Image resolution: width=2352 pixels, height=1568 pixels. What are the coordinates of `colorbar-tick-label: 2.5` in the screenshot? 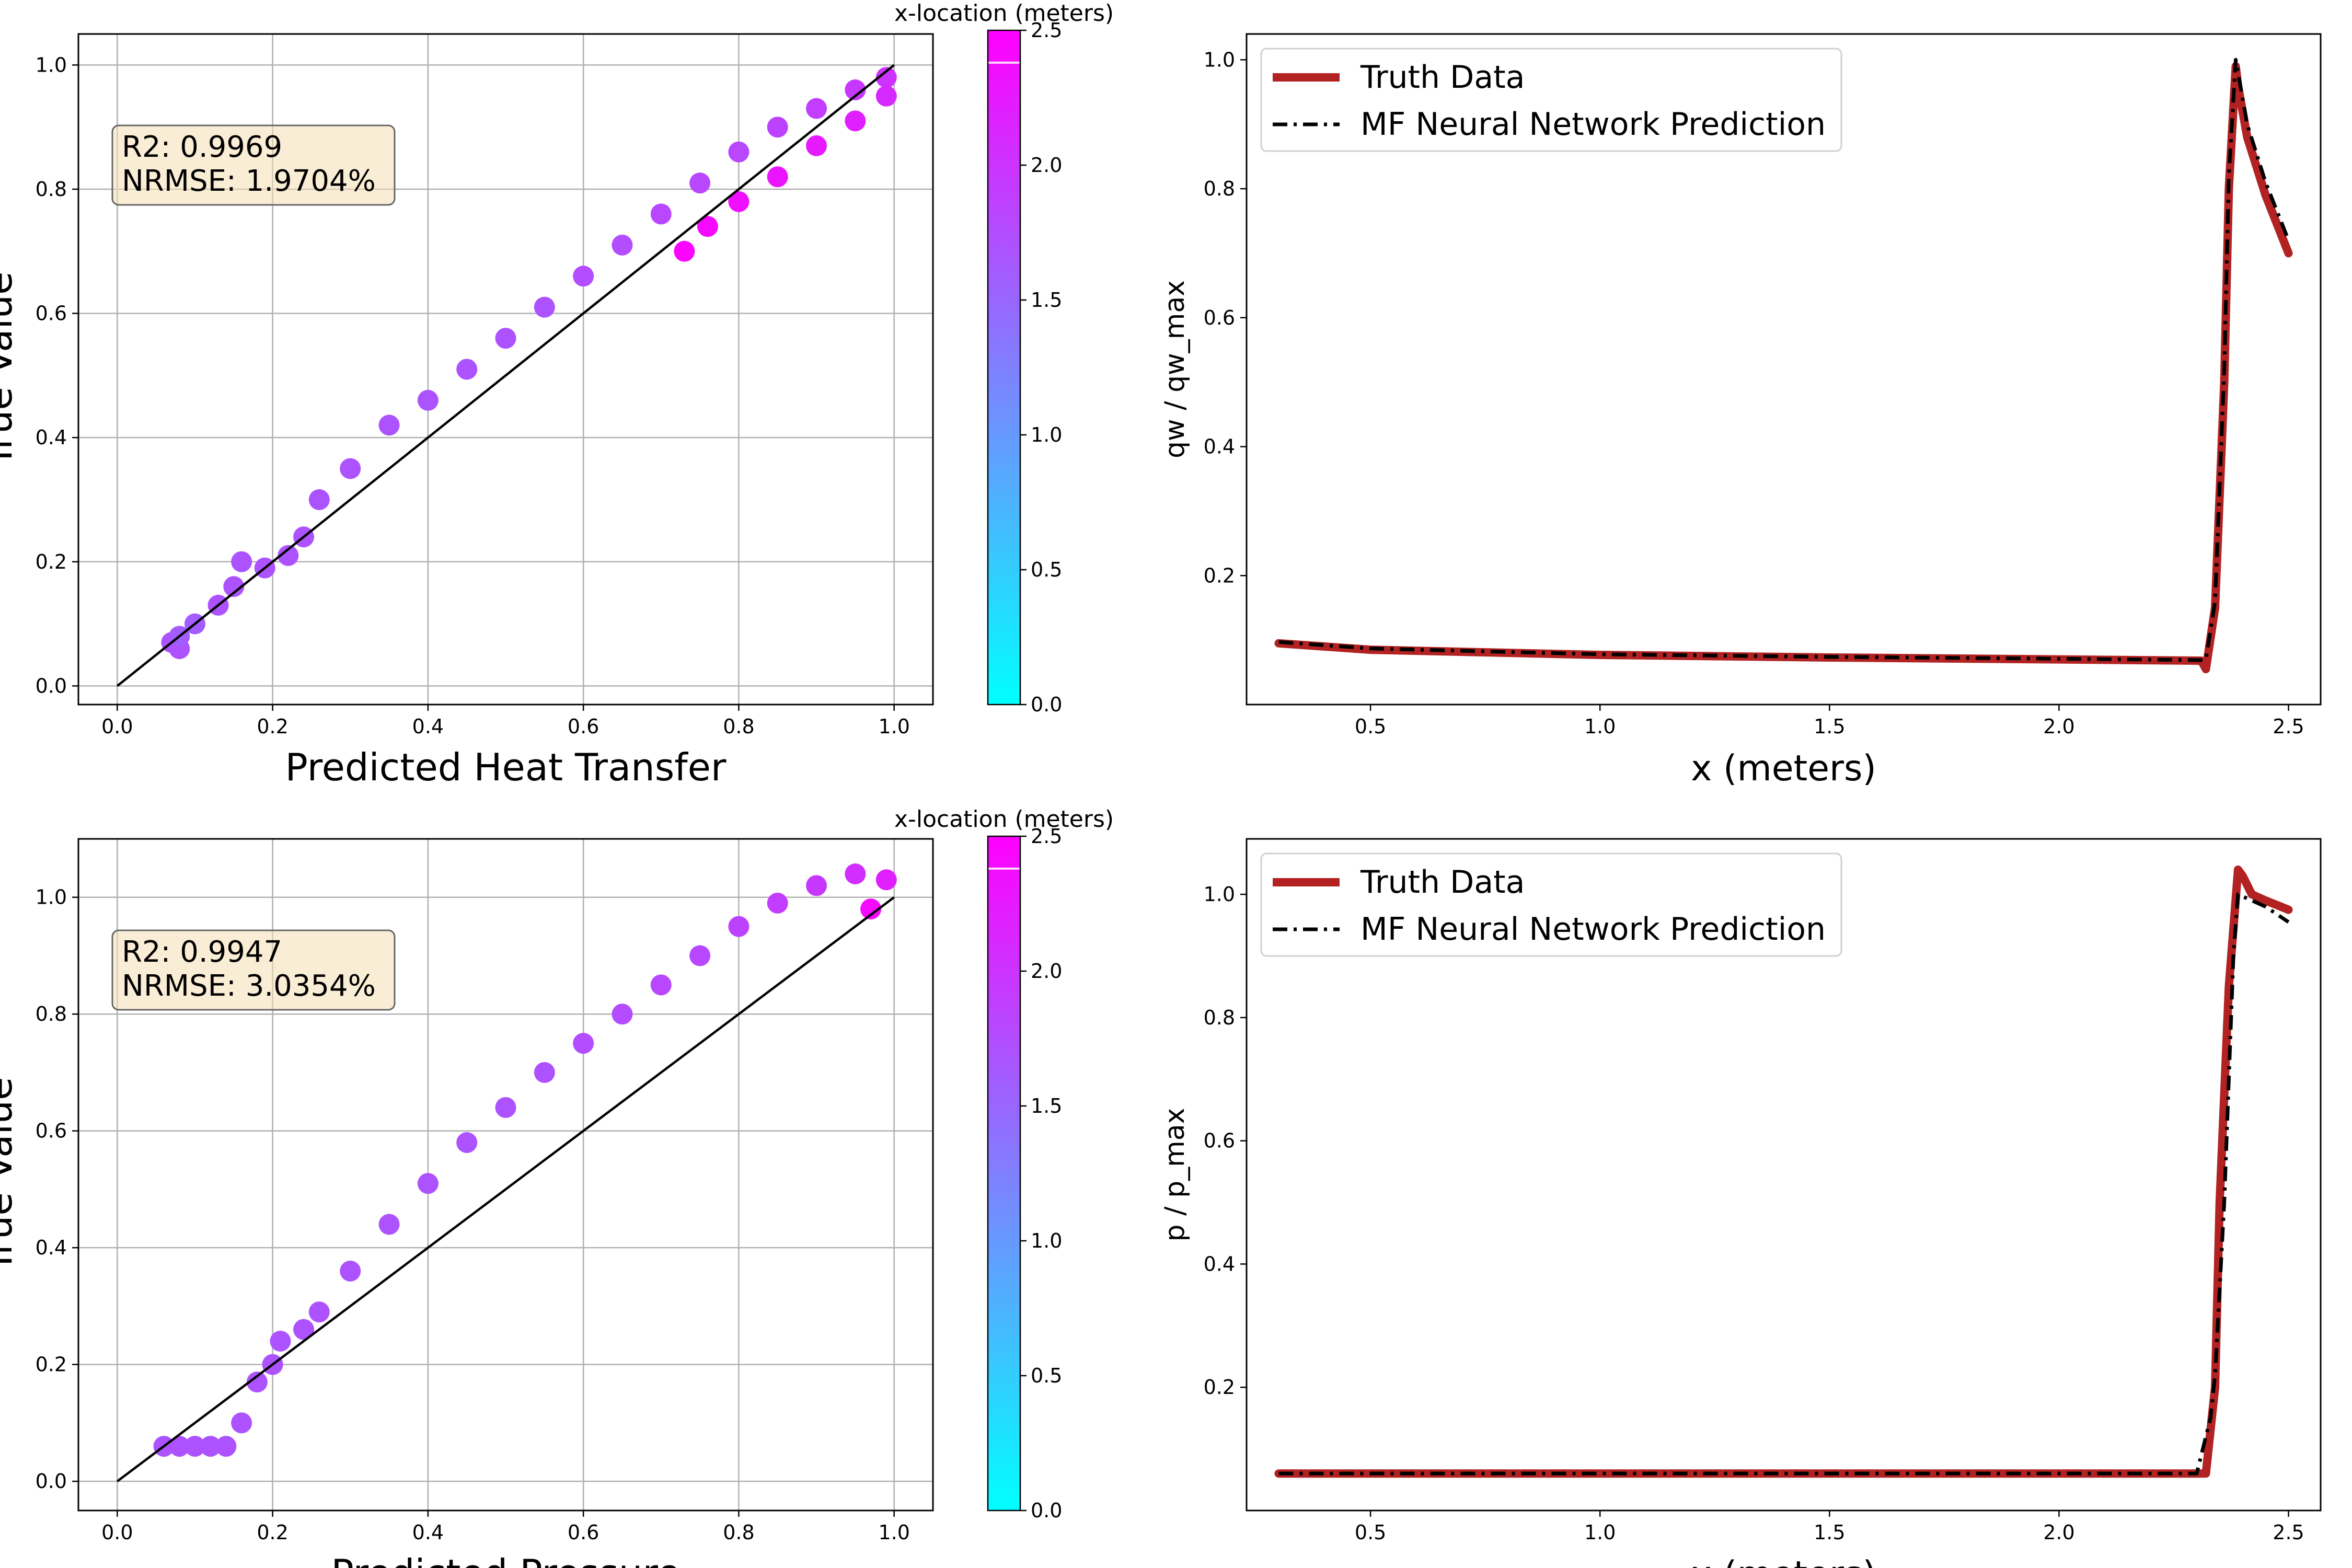 It's located at (1046, 836).